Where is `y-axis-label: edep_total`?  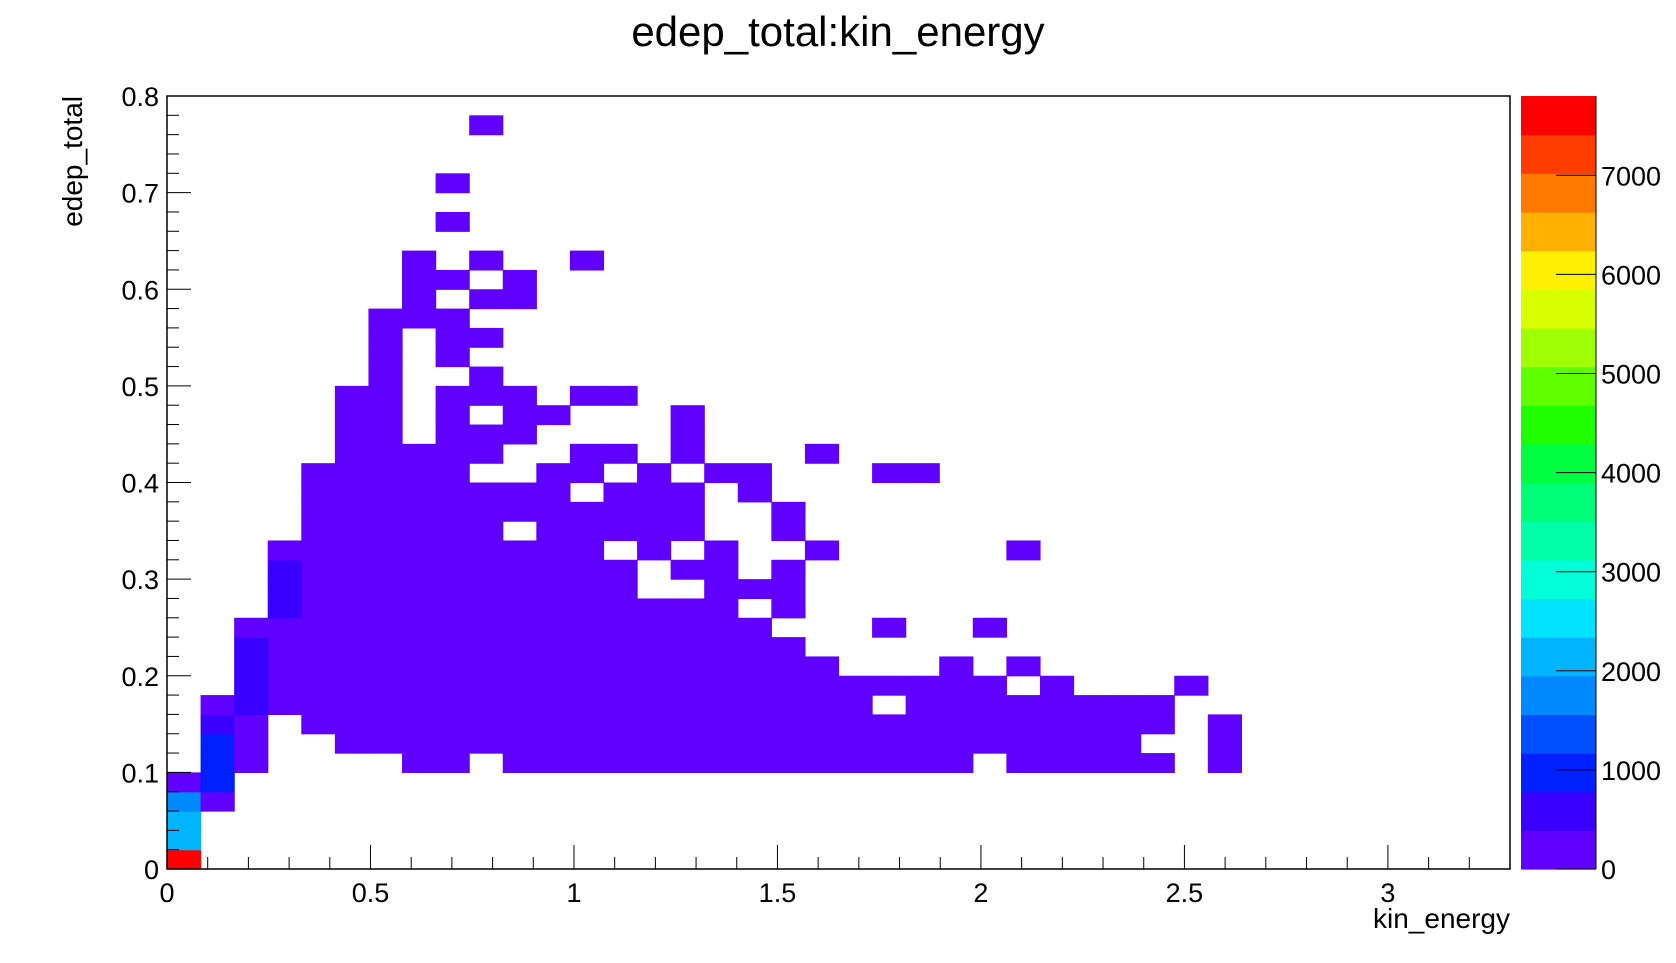 y-axis-label: edep_total is located at coordinates (72, 161).